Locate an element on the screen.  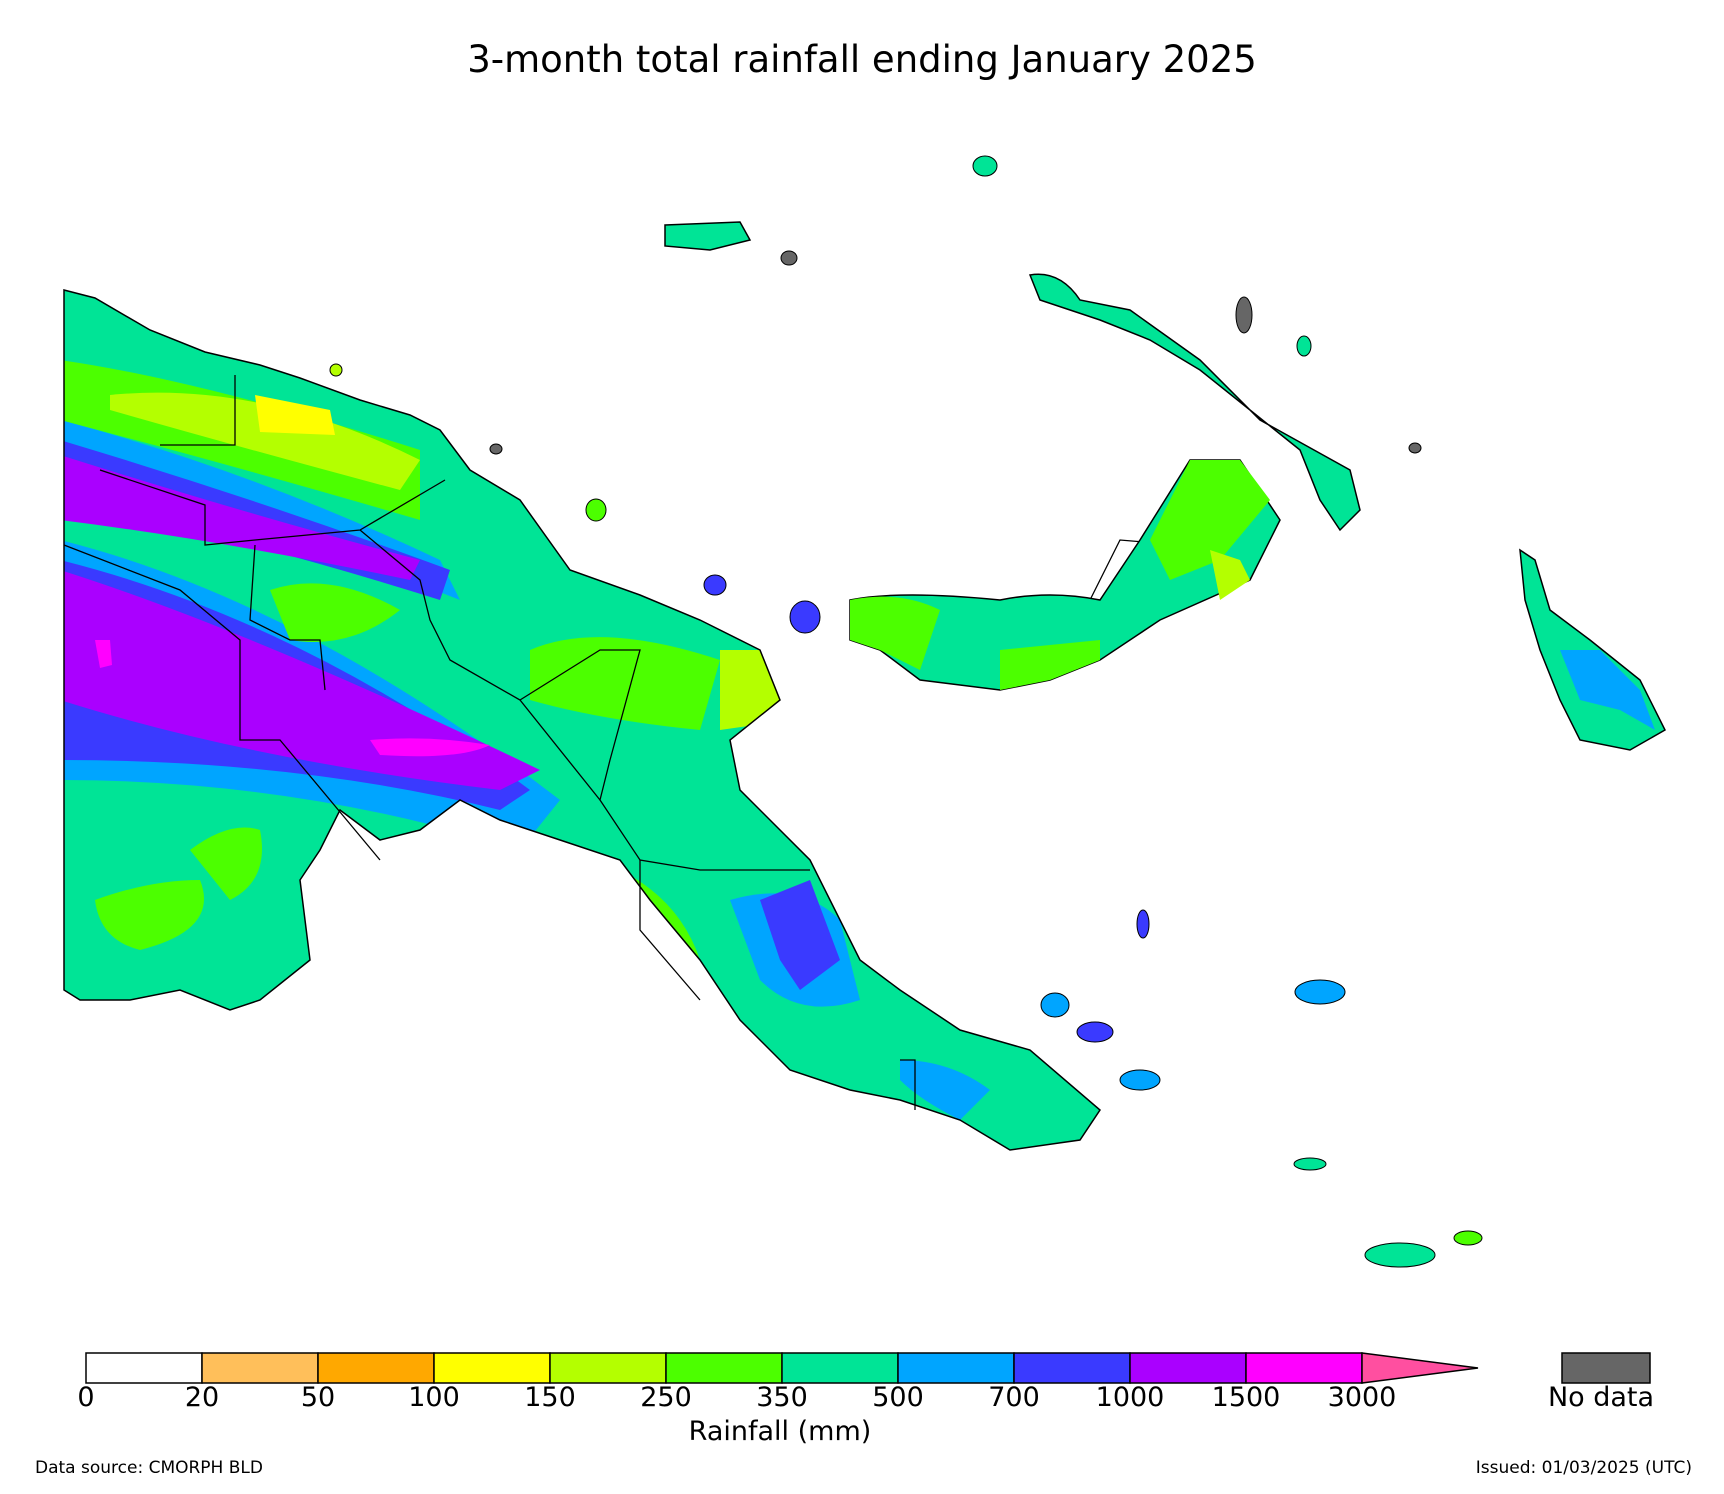
colorbar-tick-6: 350 is located at coordinates (782, 1397).